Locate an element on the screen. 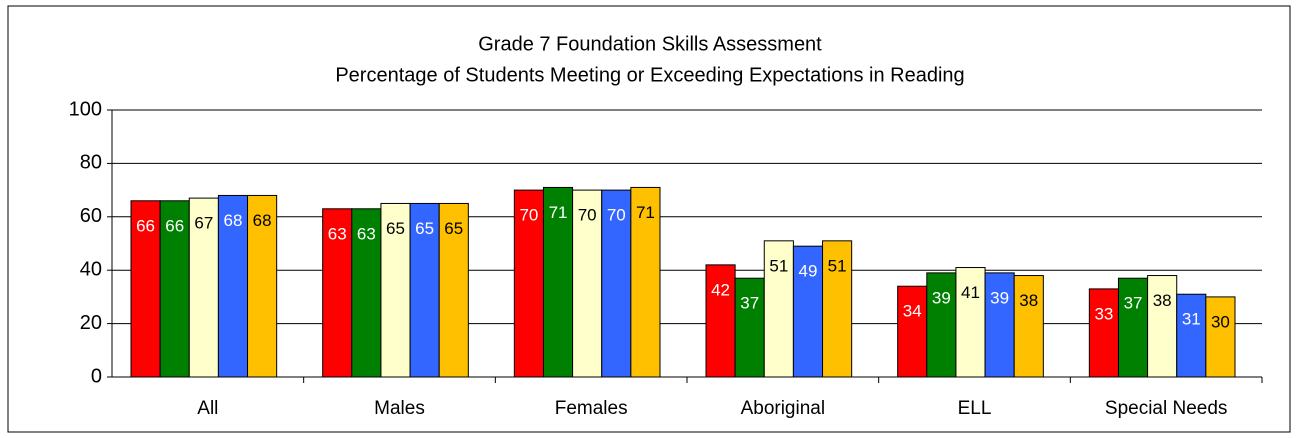 The width and height of the screenshot is (1298, 438). value-label: 31 is located at coordinates (1191, 319).